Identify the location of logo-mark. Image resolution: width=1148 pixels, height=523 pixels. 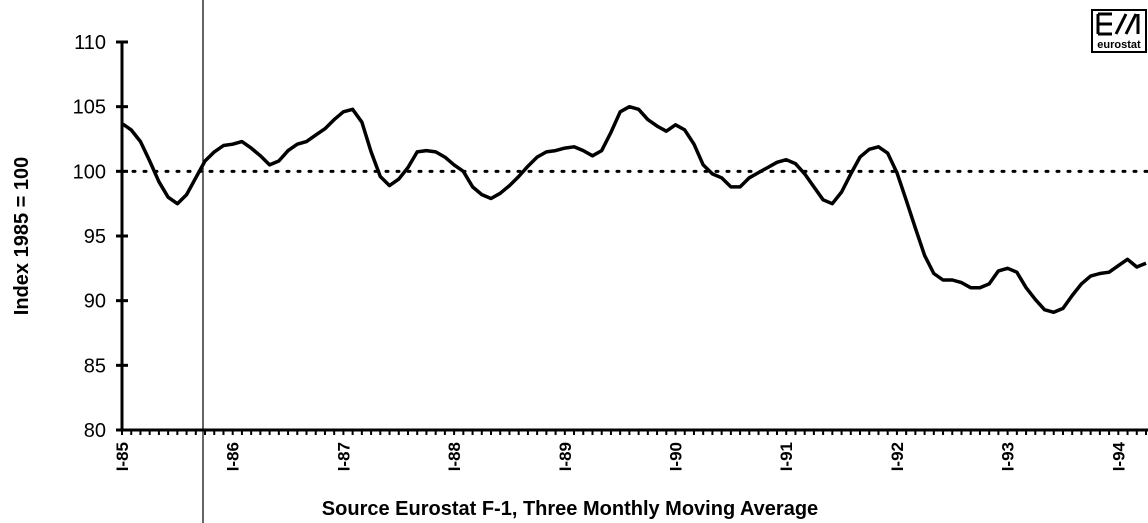
(1118, 24).